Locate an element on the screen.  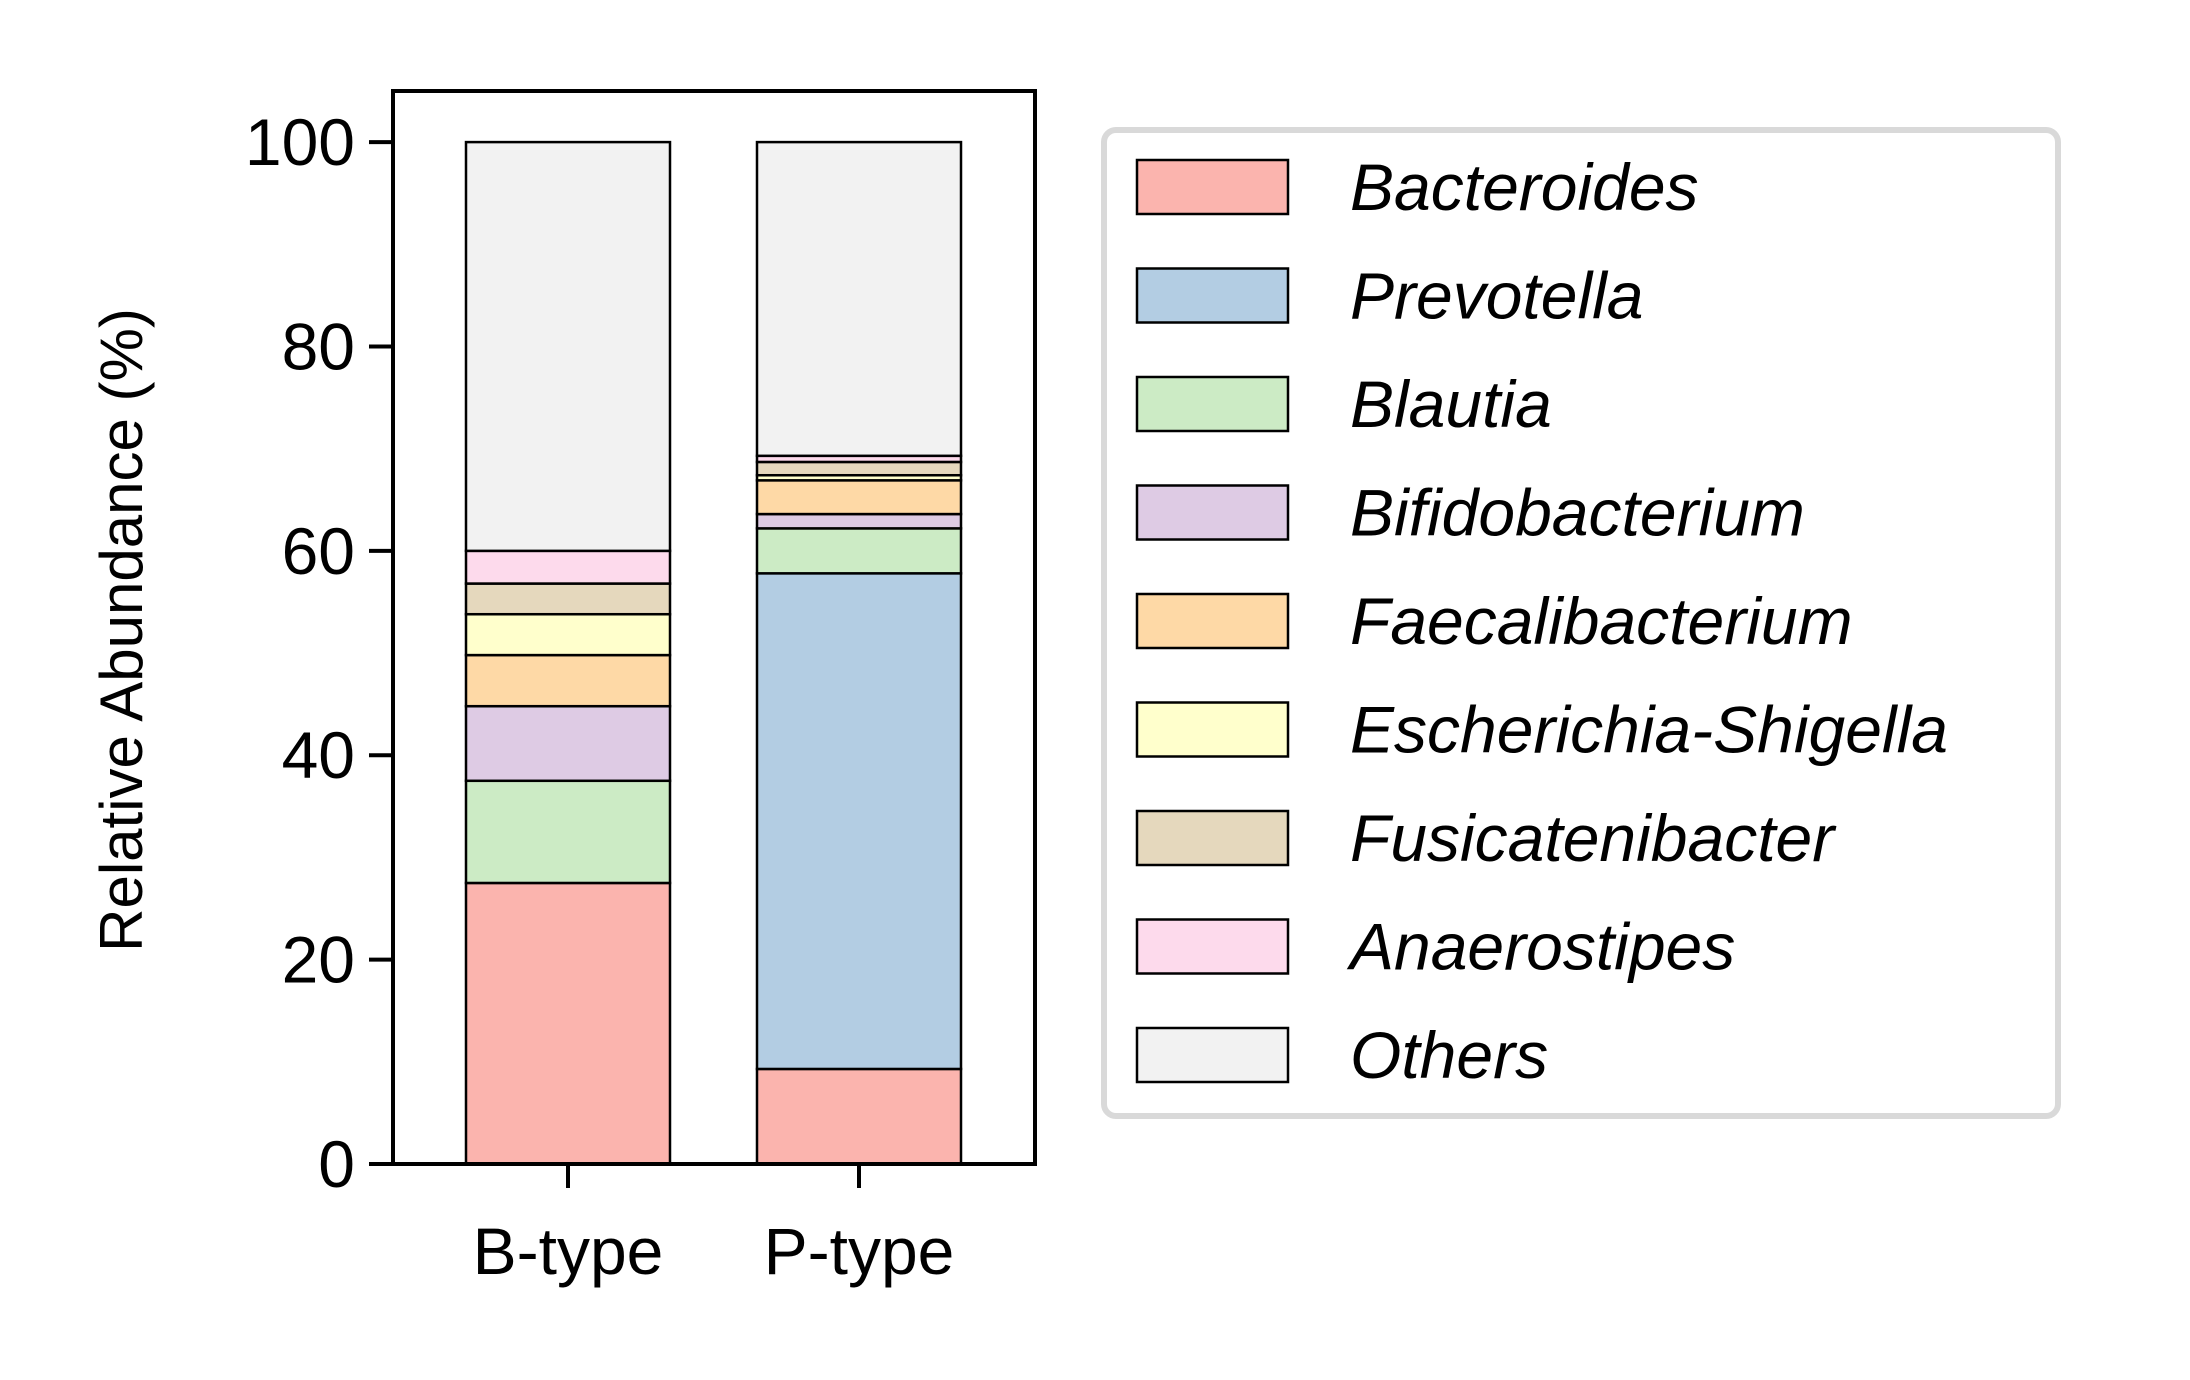
legend-label-escherichia-shigella: Escherichia-Shigella is located at coordinates (1649, 730).